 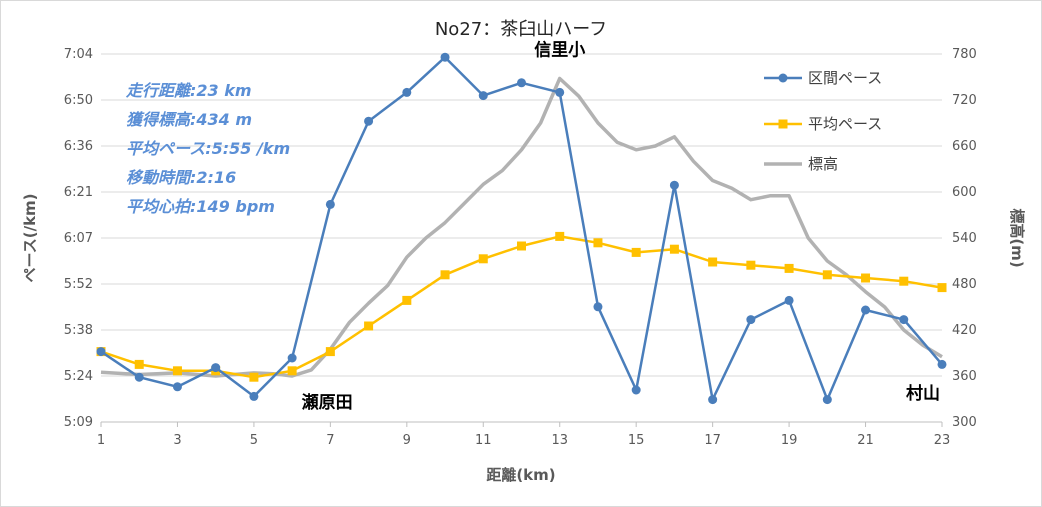 What do you see at coordinates (964, 284) in the screenshot?
I see `y-right-tick-label: 480` at bounding box center [964, 284].